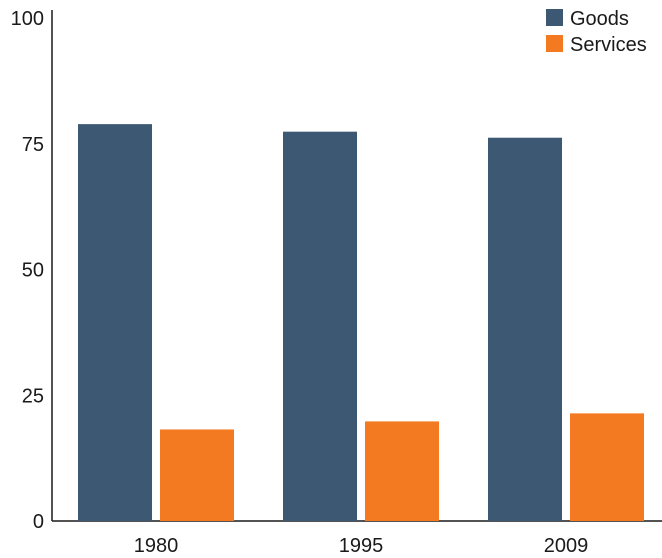  I want to click on legend-label-services: Services, so click(608, 45).